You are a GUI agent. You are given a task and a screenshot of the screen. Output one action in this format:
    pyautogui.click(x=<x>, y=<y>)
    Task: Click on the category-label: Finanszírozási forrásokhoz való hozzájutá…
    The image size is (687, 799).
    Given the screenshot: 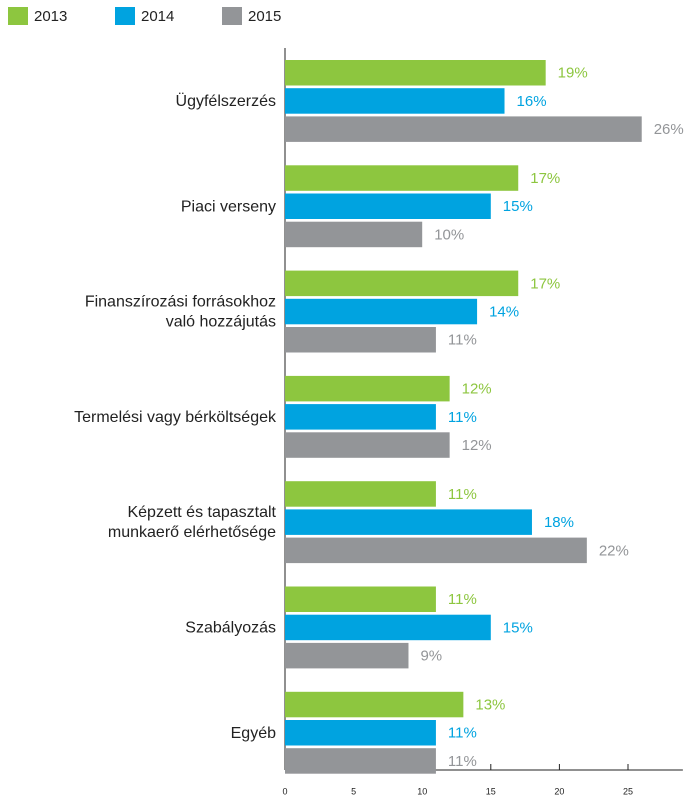 What is the action you would take?
    pyautogui.click(x=180, y=312)
    